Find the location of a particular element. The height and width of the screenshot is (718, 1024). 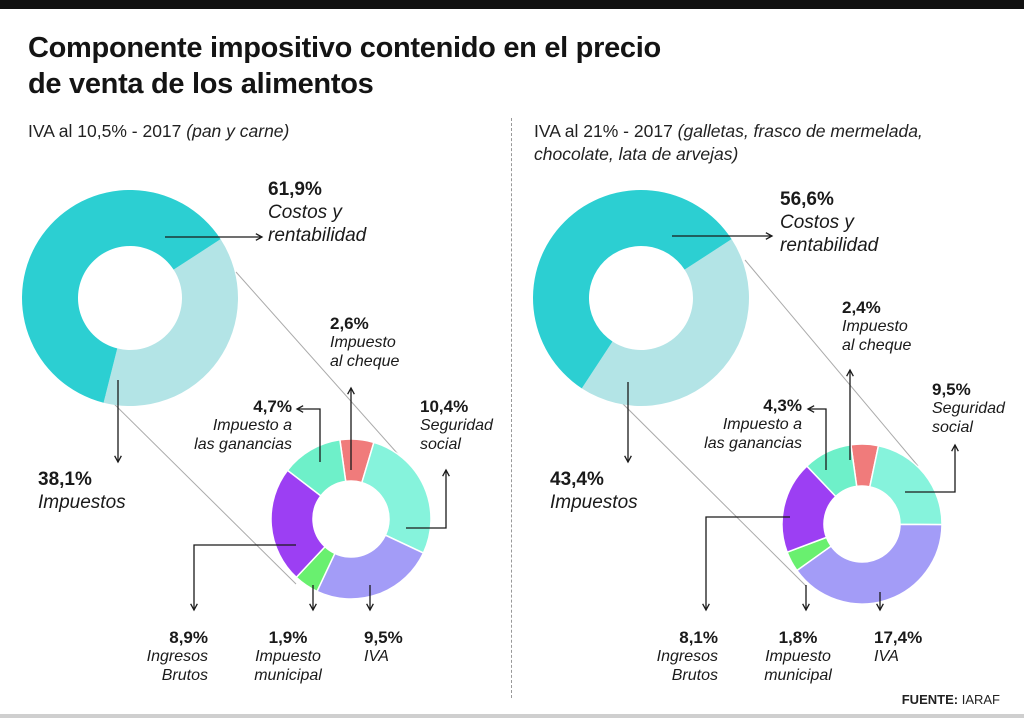

right-subtitle-note-2: chocolate, lata de arvejas) is located at coordinates (636, 154).